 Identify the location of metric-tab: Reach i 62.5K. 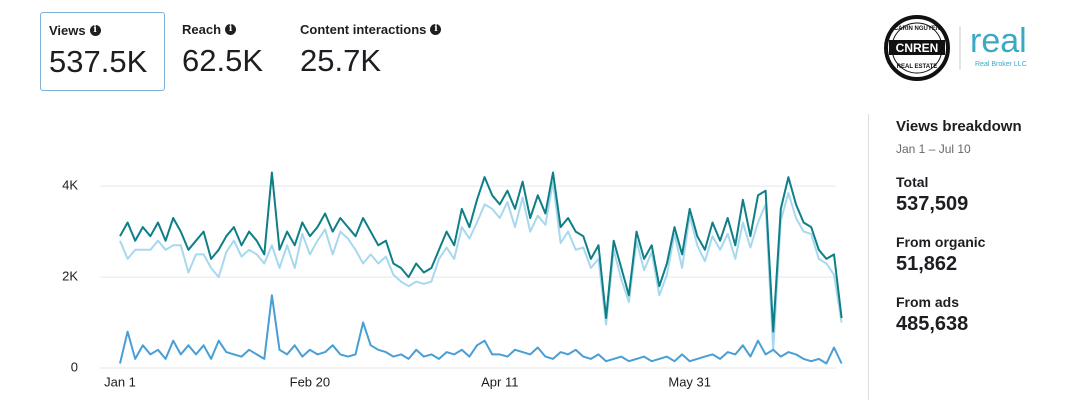
(229, 51).